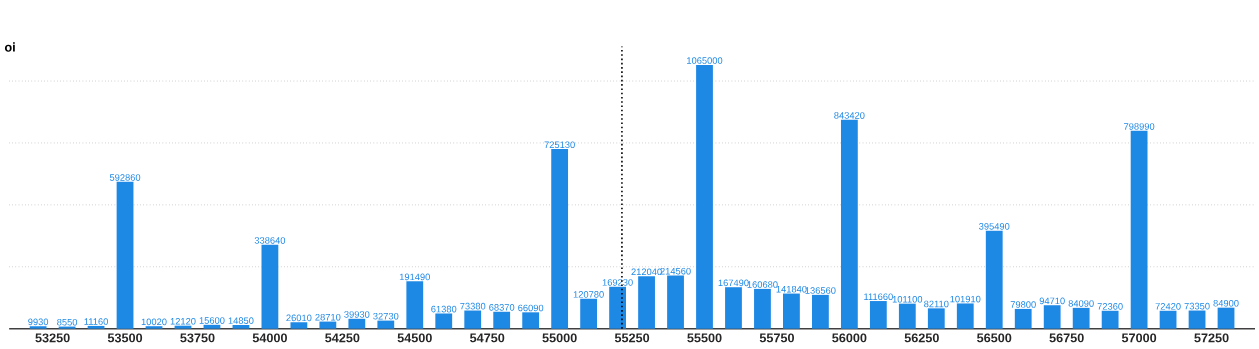 The image size is (1259, 349). What do you see at coordinates (1110, 306) in the screenshot?
I see `data-label: 72360` at bounding box center [1110, 306].